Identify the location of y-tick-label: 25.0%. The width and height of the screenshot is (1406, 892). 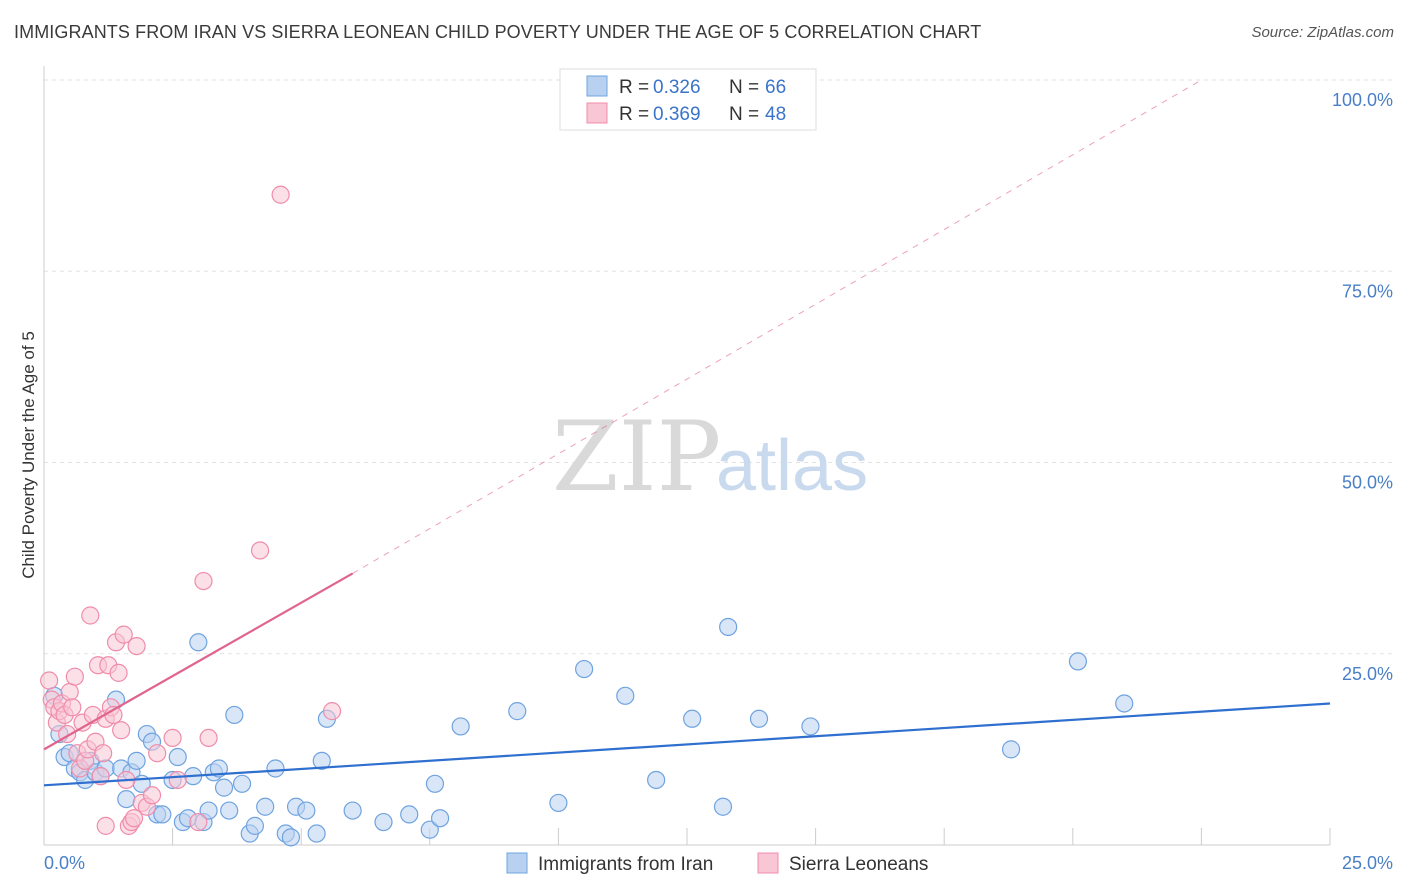
(1367, 674).